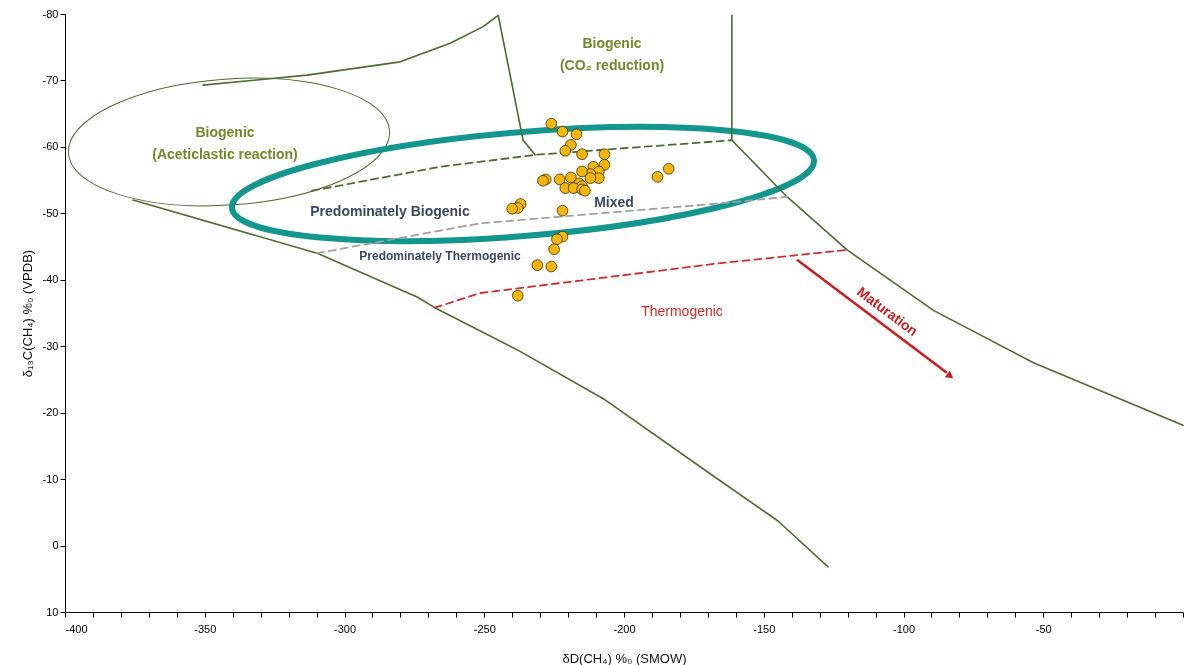  Describe the element at coordinates (52, 611) in the screenshot. I see `y-tick-label: 10` at that location.